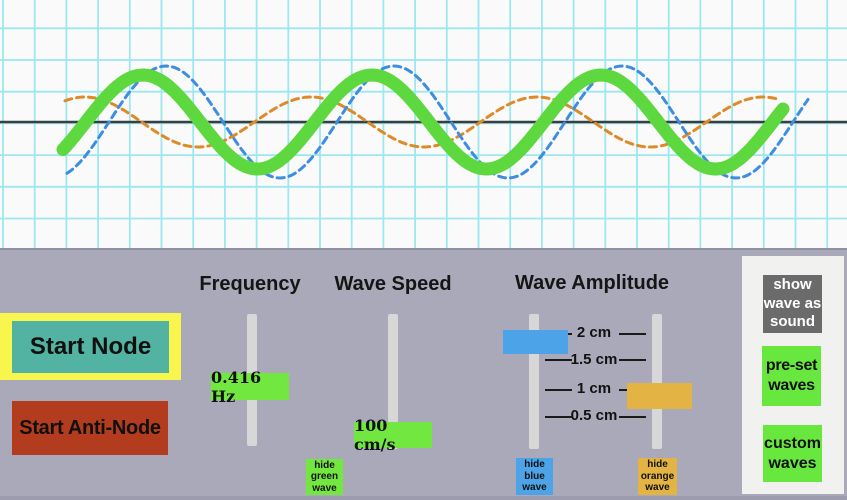  I want to click on hide-blue-wave-button: hide blue wave, so click(534, 476).